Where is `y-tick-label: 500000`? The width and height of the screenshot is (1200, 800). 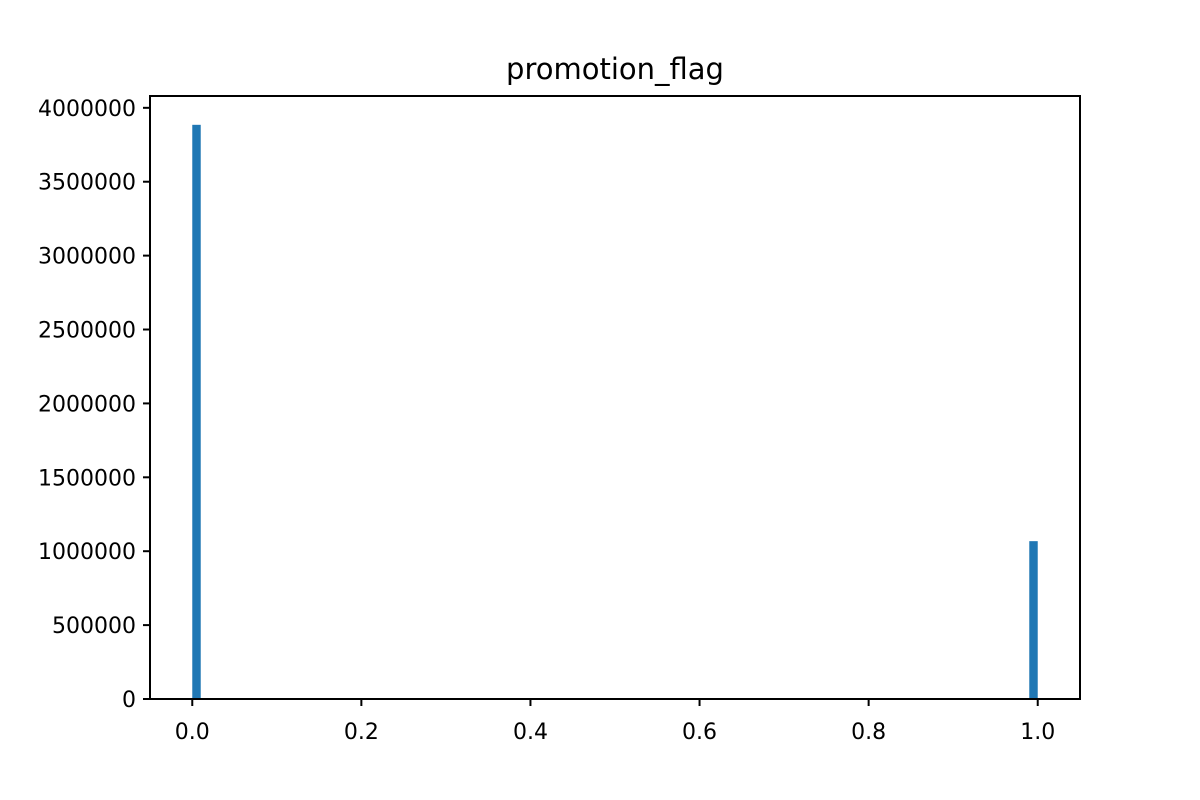 y-tick-label: 500000 is located at coordinates (94, 626).